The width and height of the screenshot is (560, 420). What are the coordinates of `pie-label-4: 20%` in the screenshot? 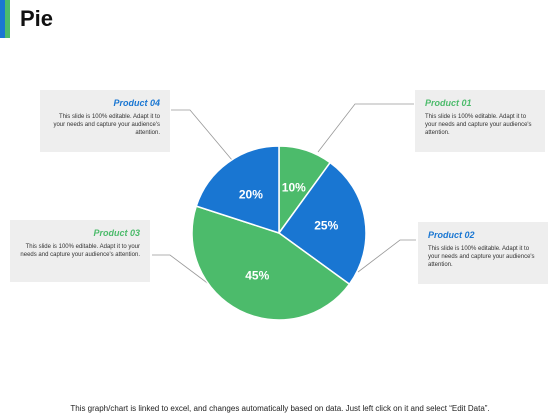 It's located at (251, 194).